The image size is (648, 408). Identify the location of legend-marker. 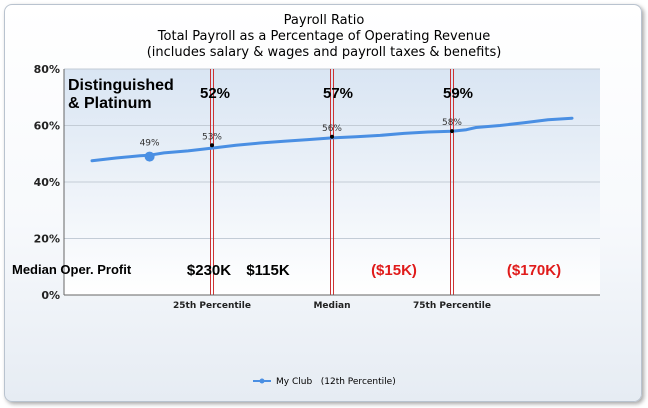
(262, 381).